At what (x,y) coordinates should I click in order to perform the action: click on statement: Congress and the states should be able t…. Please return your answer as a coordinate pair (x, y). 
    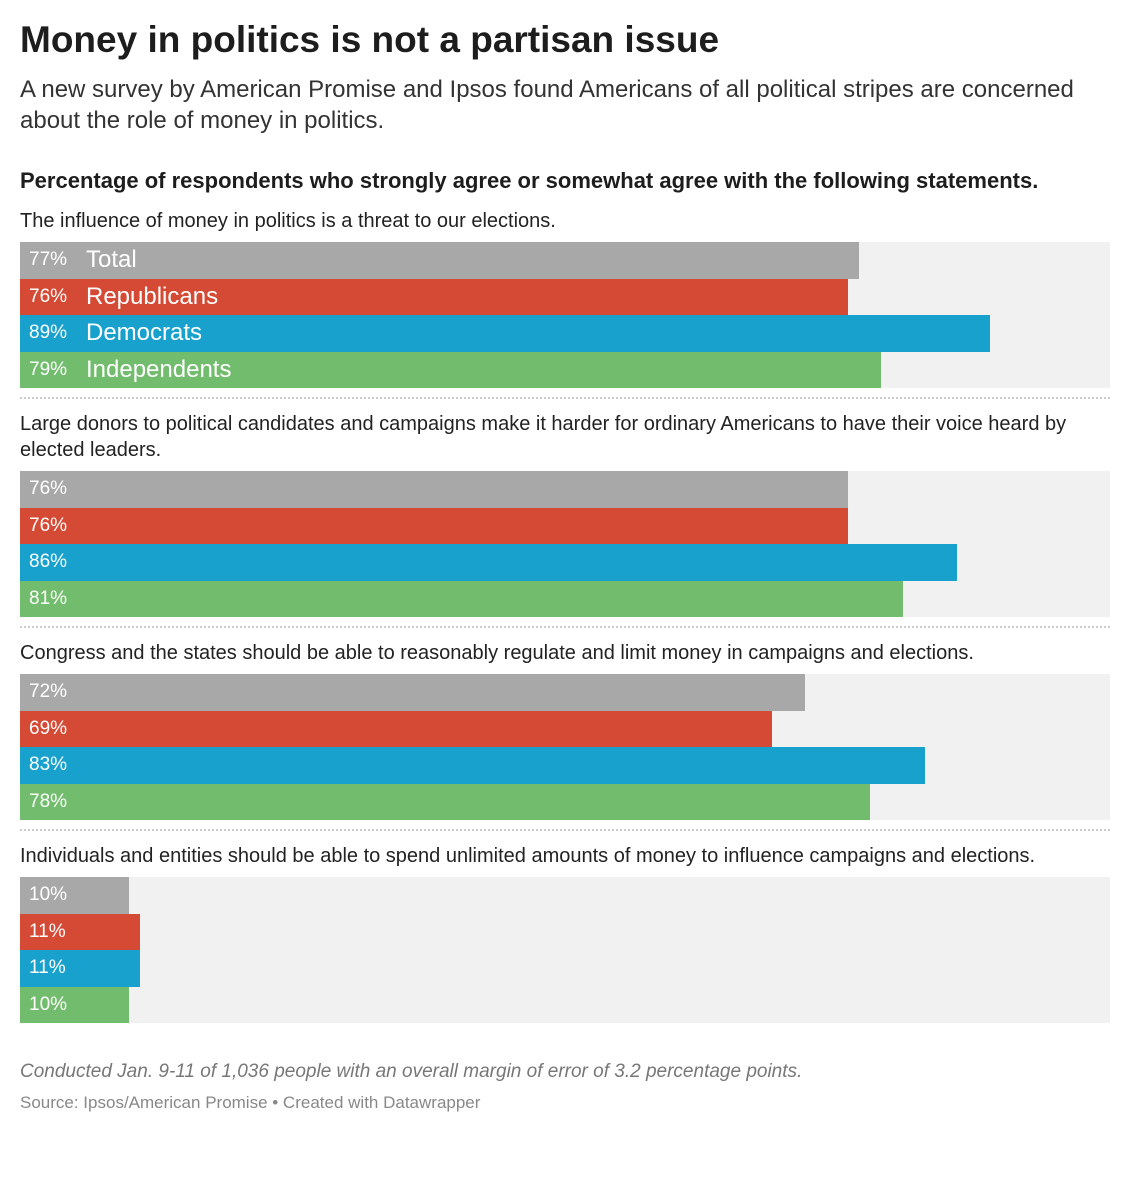
    Looking at the image, I should click on (497, 653).